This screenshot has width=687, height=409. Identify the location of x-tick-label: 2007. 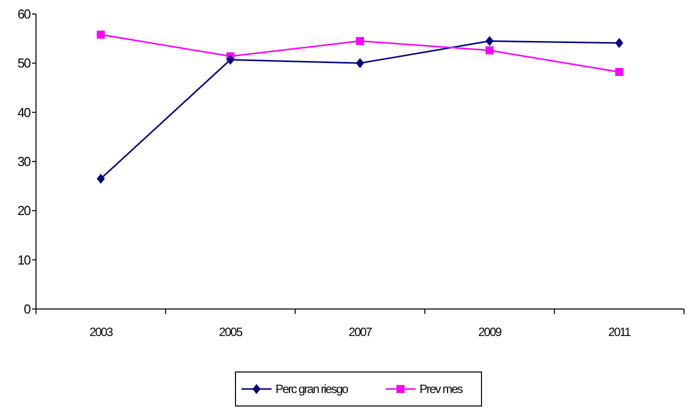
(360, 332).